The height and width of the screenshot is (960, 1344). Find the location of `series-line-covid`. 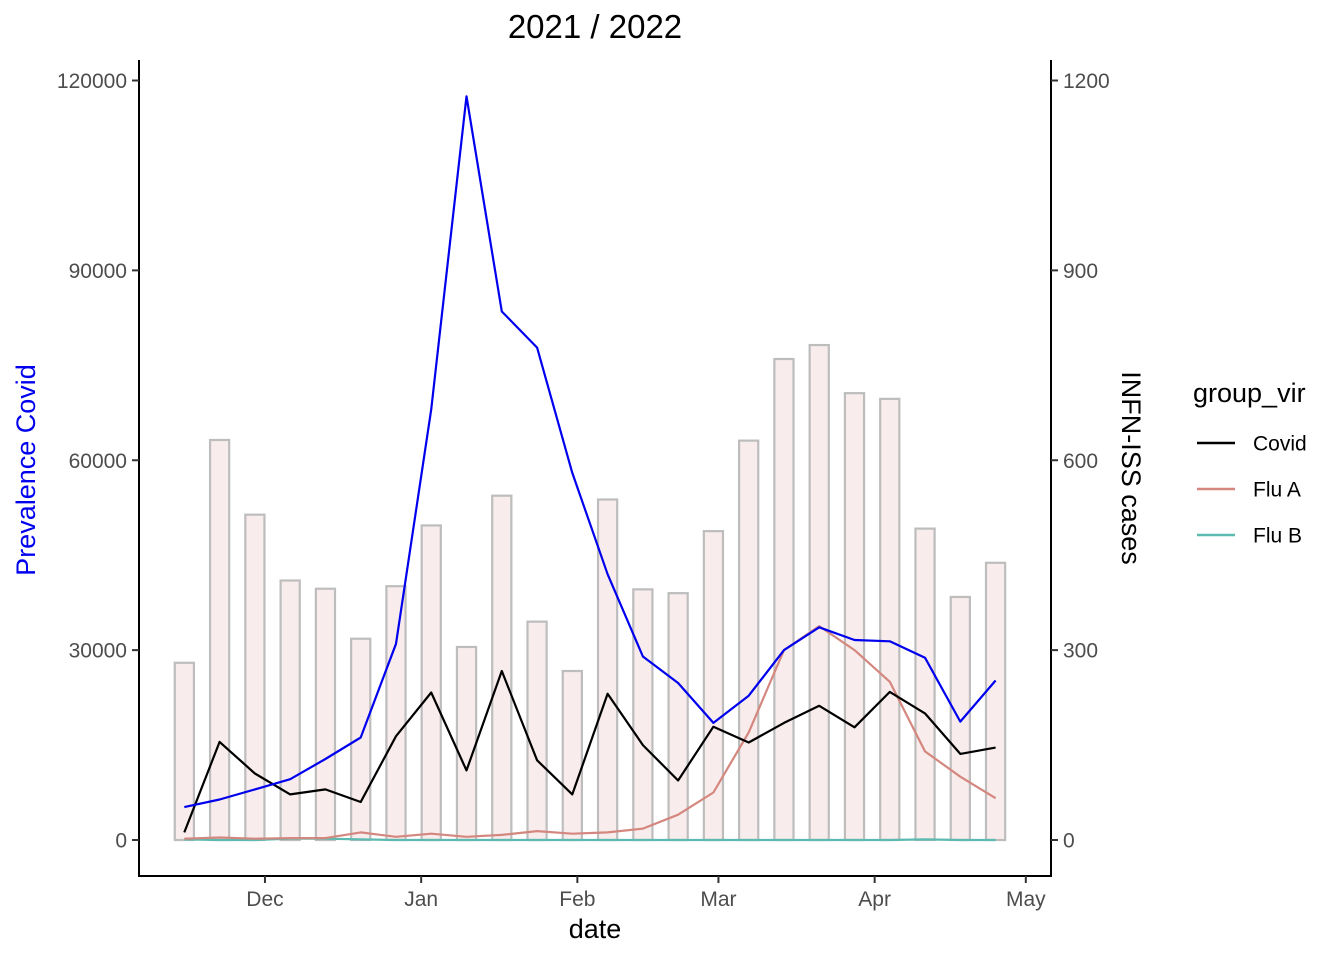

series-line-covid is located at coordinates (589, 751).